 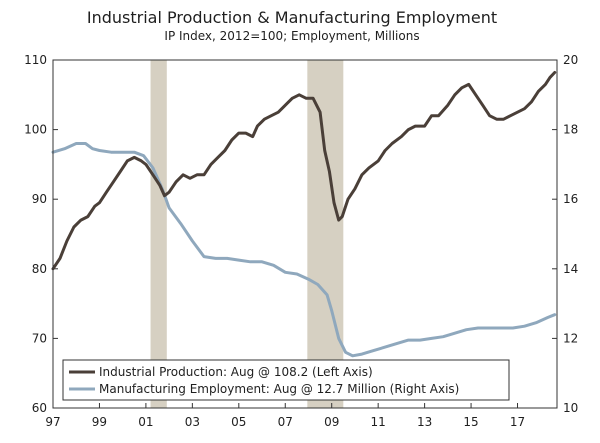 What do you see at coordinates (331, 422) in the screenshot?
I see `x-tick-label-6: 09` at bounding box center [331, 422].